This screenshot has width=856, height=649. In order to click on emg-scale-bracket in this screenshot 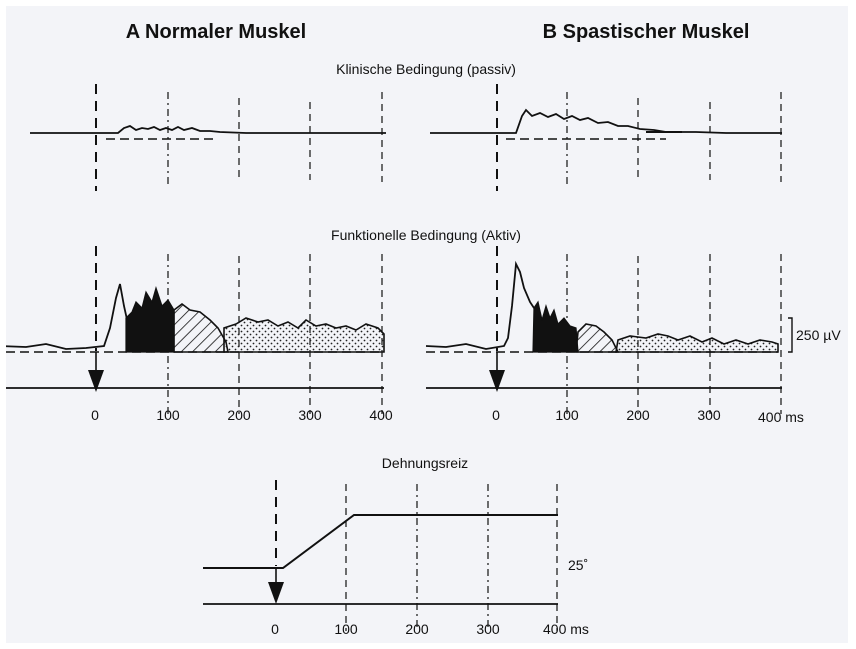, I will do `click(790, 335)`.